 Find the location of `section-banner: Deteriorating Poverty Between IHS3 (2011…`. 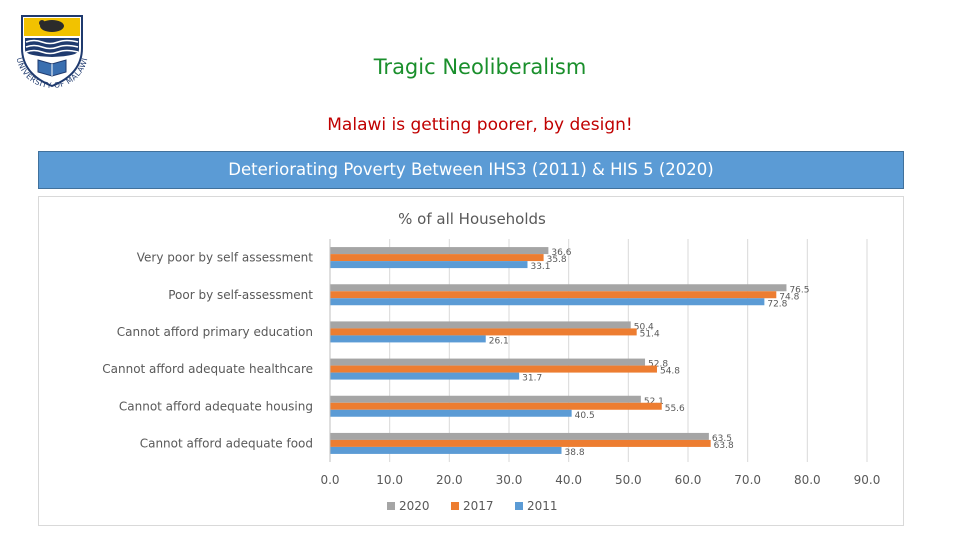

section-banner: Deteriorating Poverty Between IHS3 (2011… is located at coordinates (471, 170).